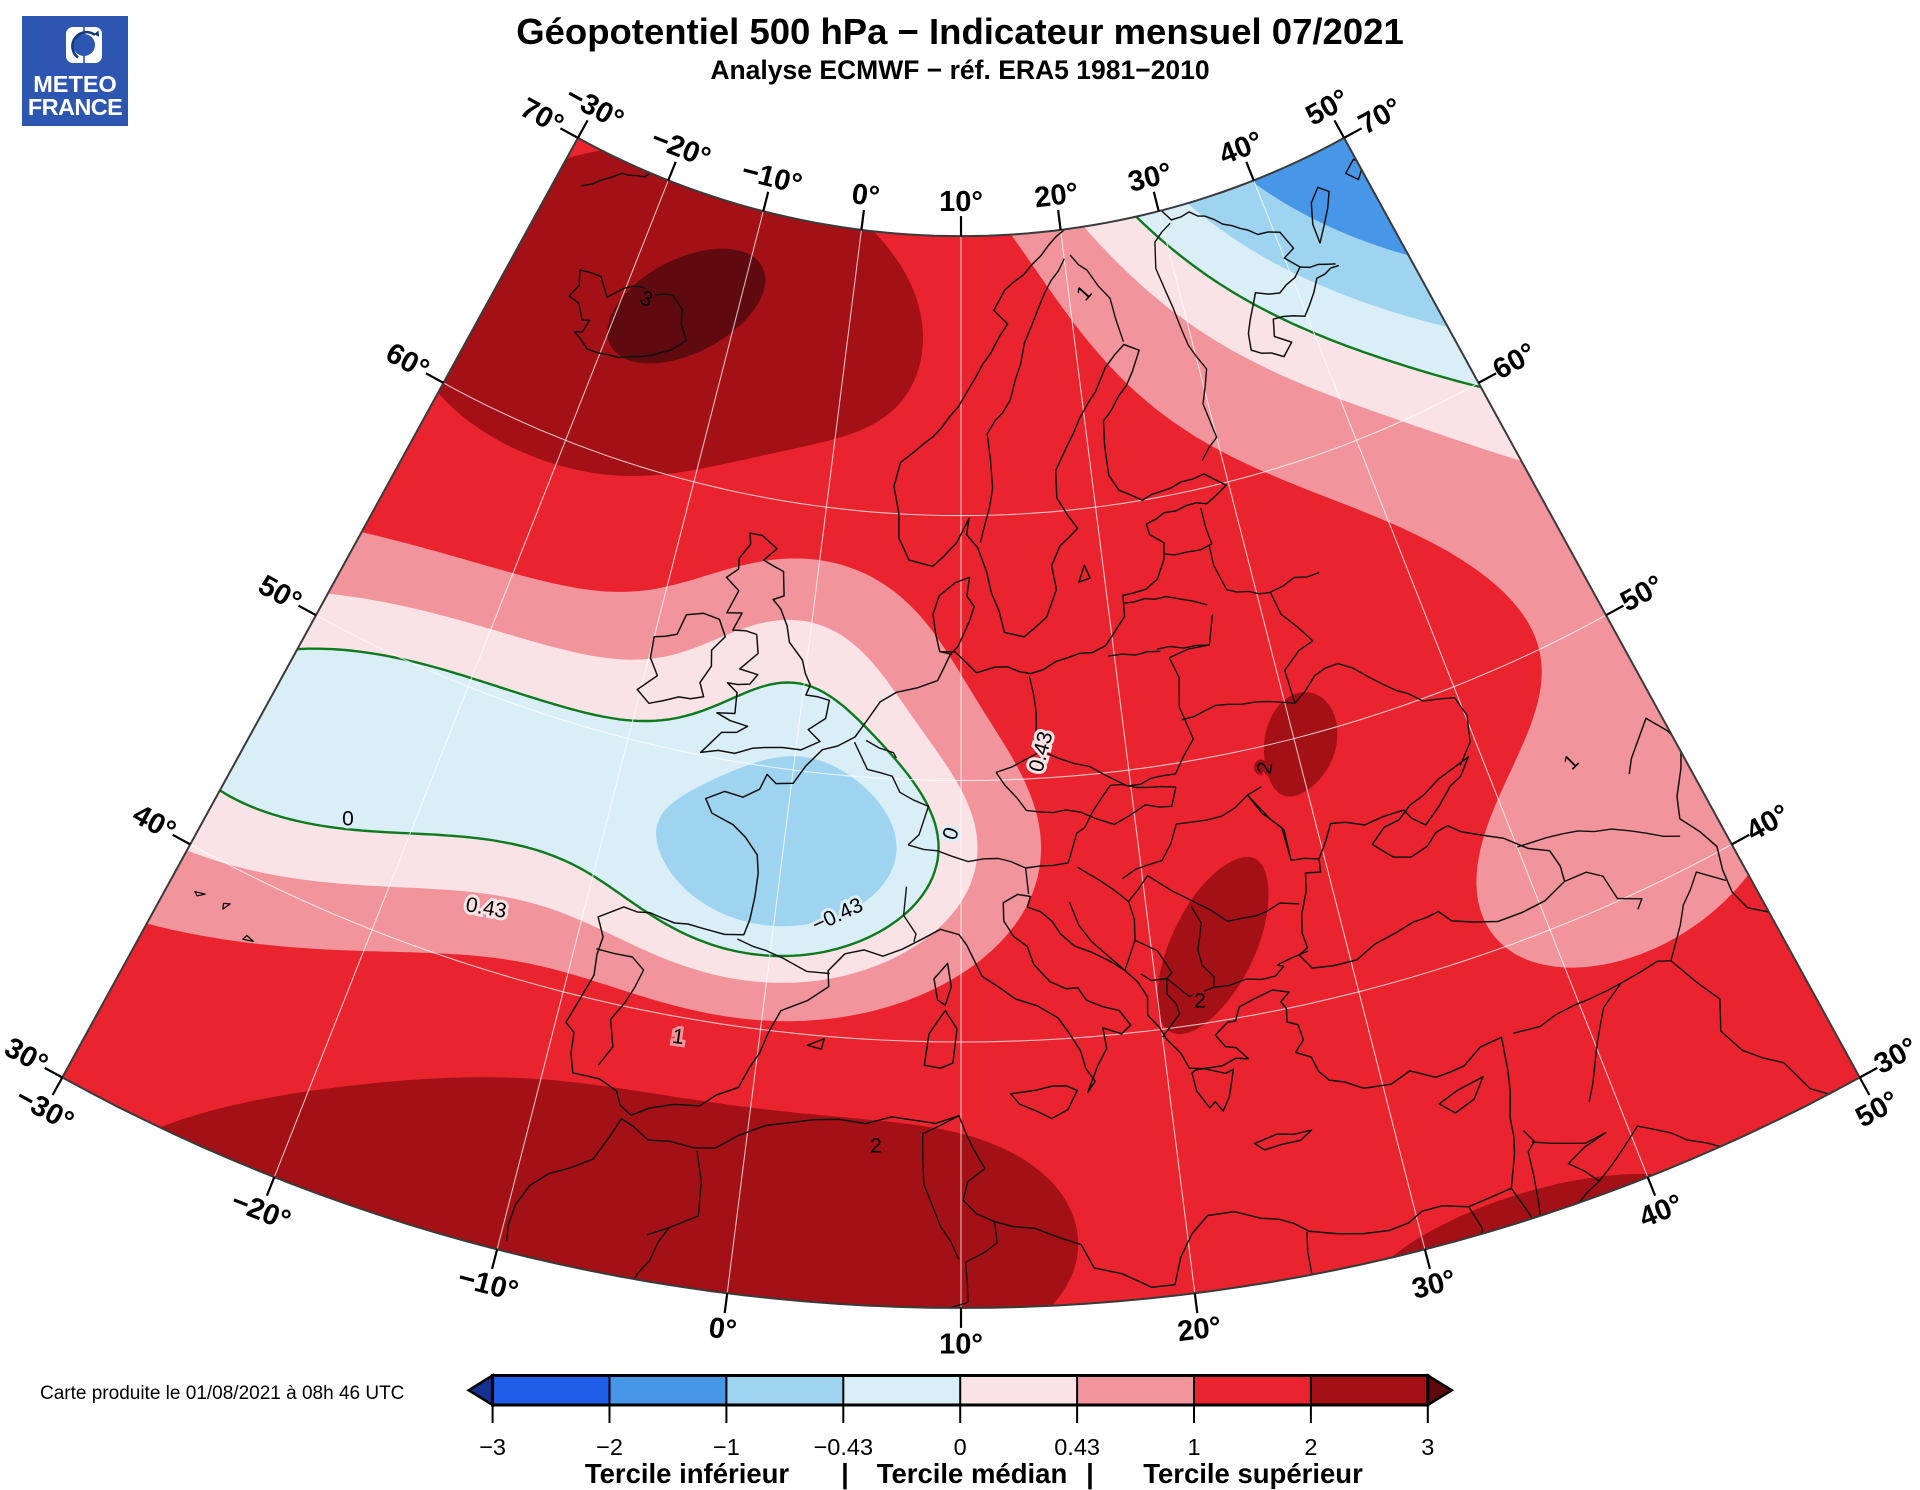 The height and width of the screenshot is (1490, 1920). What do you see at coordinates (1193, 1447) in the screenshot?
I see `svg-text: 1` at bounding box center [1193, 1447].